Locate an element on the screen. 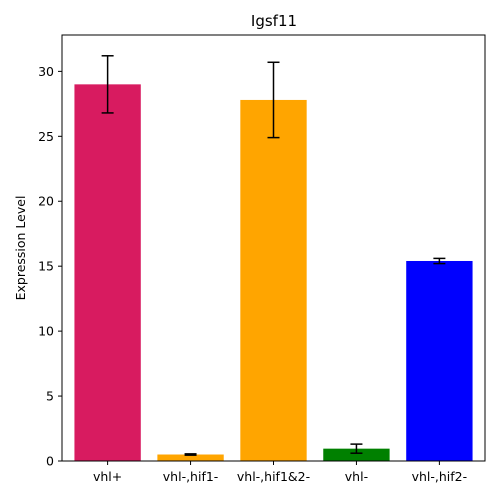 This screenshot has width=500, height=504. y-tick-label: 30 is located at coordinates (46, 71).